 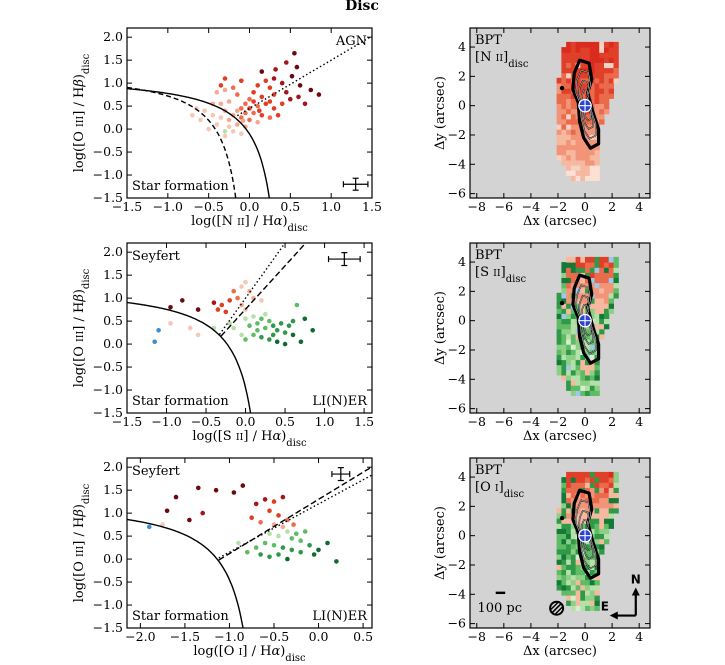 I want to click on y-tick-label: 2, so click(x=462, y=75).